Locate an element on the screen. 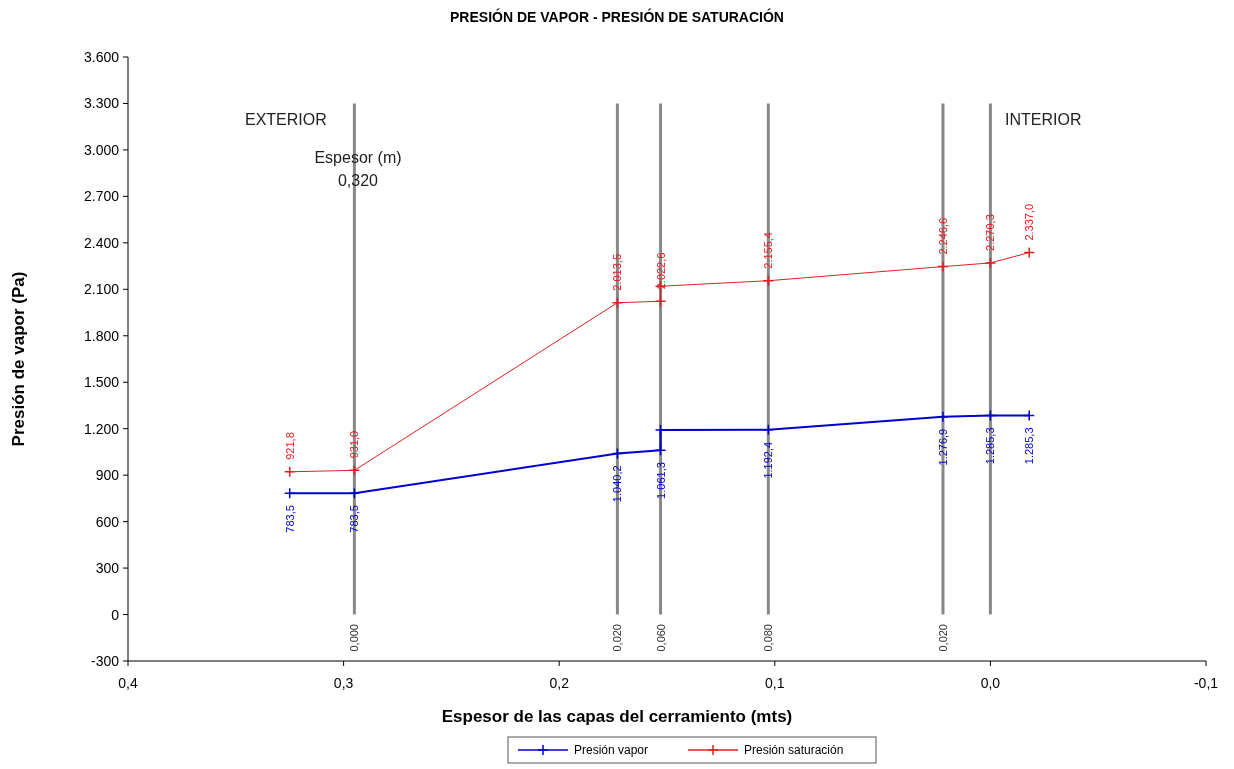 The width and height of the screenshot is (1234, 769). y-tick-label: 1.500 is located at coordinates (101, 382).